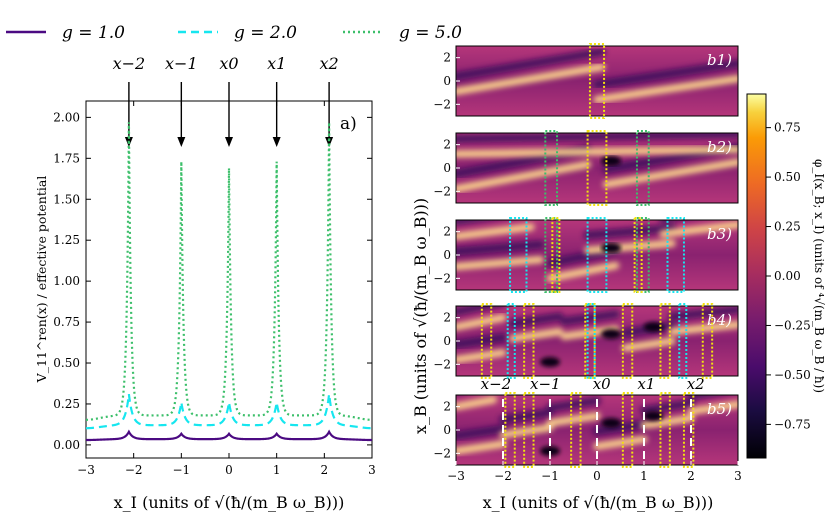  Describe the element at coordinates (325, 470) in the screenshot. I see `xtick-label-a: 2` at that location.